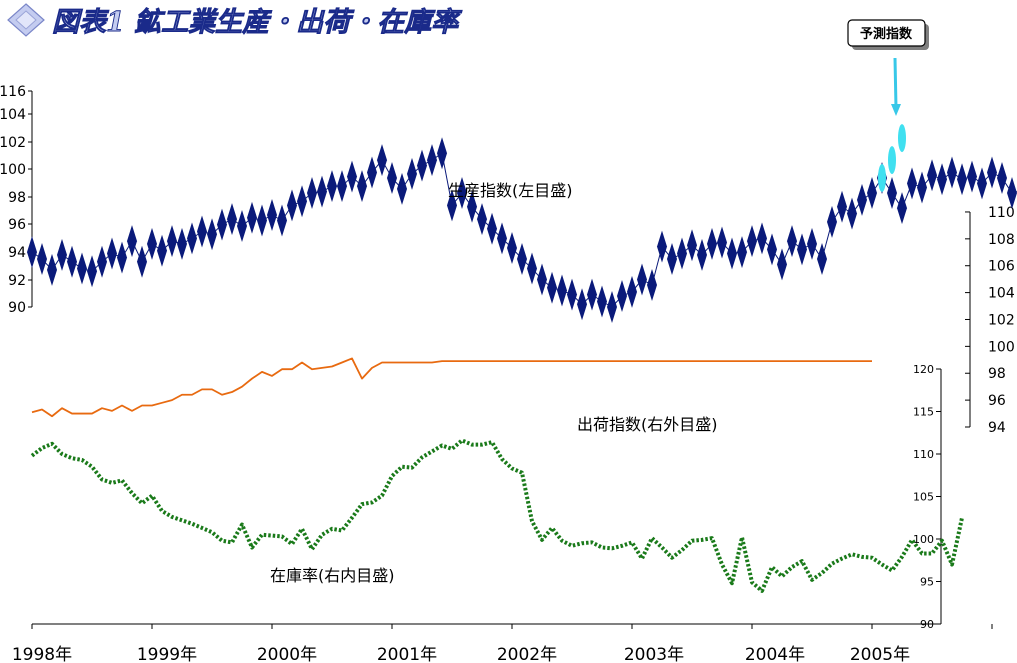 This screenshot has height=663, width=1017. I want to click on left-axis-tick-label: 116, so click(13, 92).